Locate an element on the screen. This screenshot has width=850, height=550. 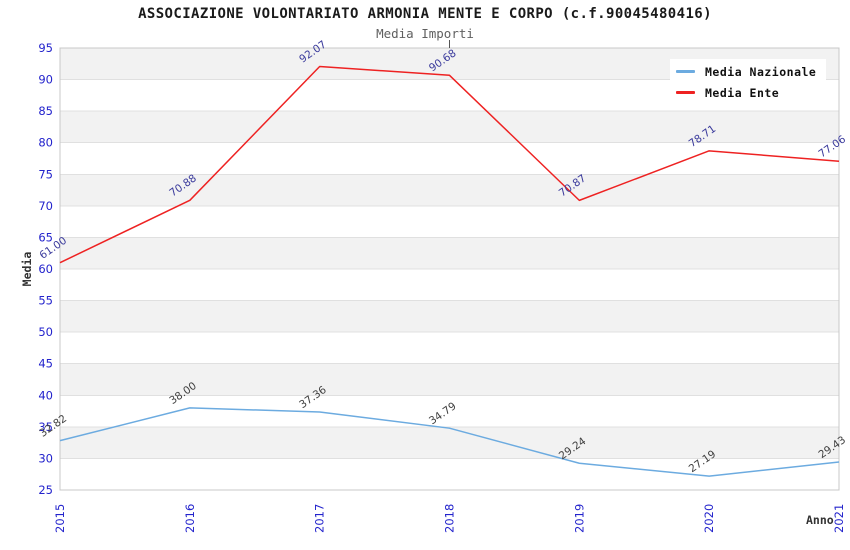
x-tick-label: 2018 is located at coordinates (450, 518).